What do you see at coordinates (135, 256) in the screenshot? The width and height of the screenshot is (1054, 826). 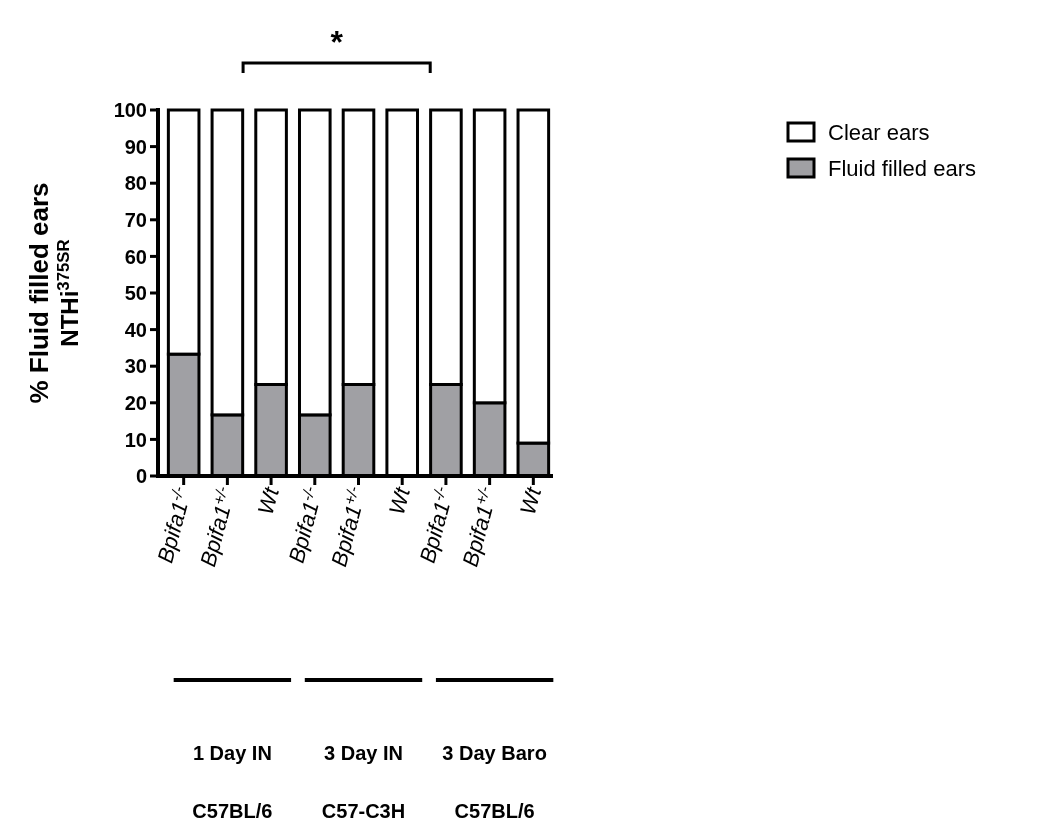 I see `y-tick-label: 60` at bounding box center [135, 256].